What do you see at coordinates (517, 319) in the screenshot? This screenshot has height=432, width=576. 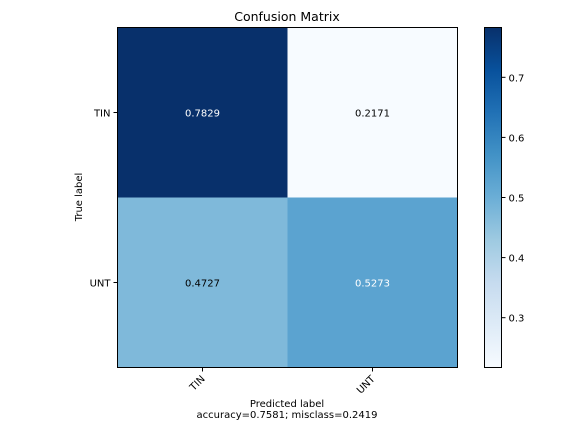 I see `colorbar-tick-label: 0.3` at bounding box center [517, 319].